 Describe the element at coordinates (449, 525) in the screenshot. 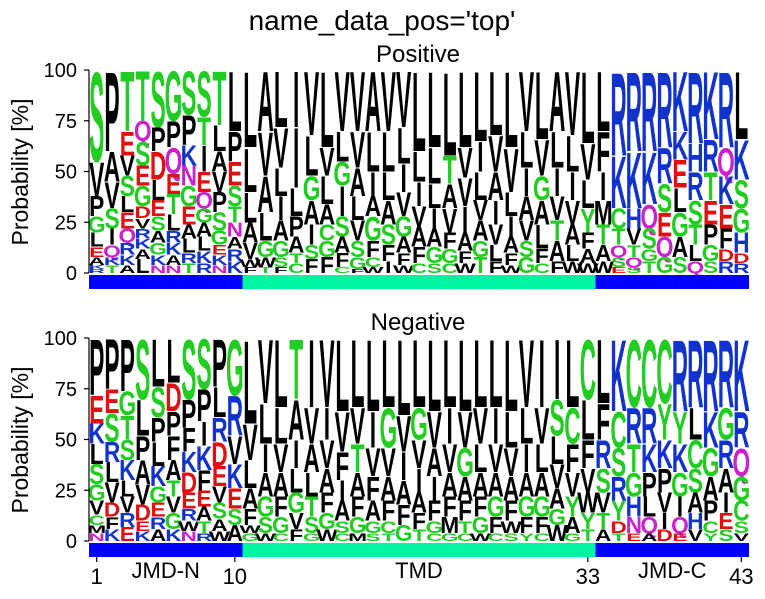

I see `logo-letter: M` at that location.